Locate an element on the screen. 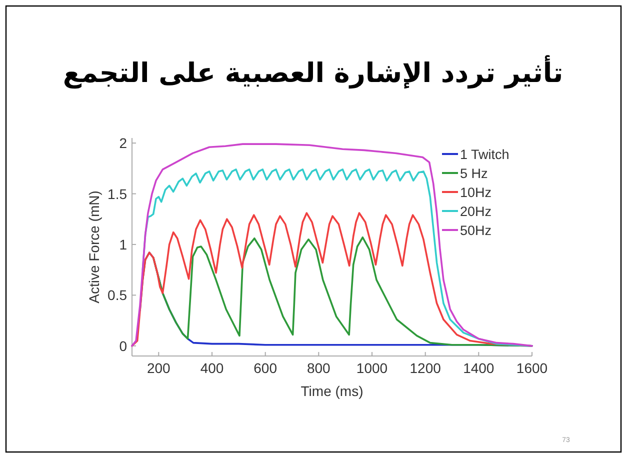 This screenshot has height=458, width=627. x-tick-label: 800 is located at coordinates (318, 368).